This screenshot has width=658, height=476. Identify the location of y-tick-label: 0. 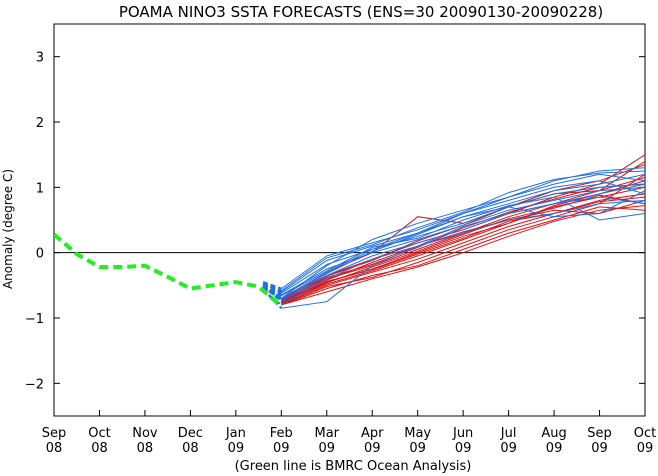
(40, 254).